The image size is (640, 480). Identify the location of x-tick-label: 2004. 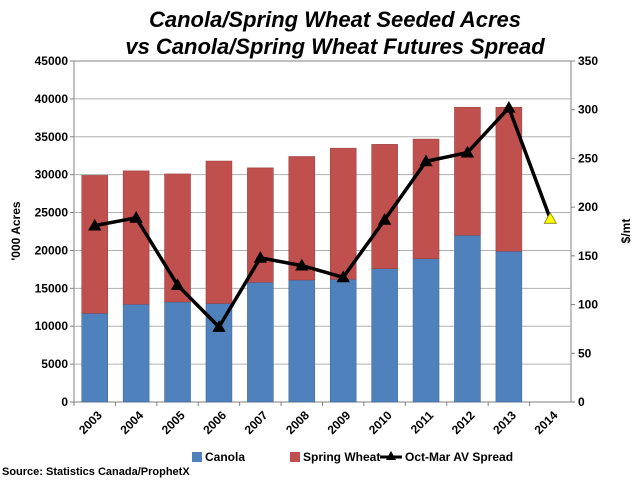
(131, 422).